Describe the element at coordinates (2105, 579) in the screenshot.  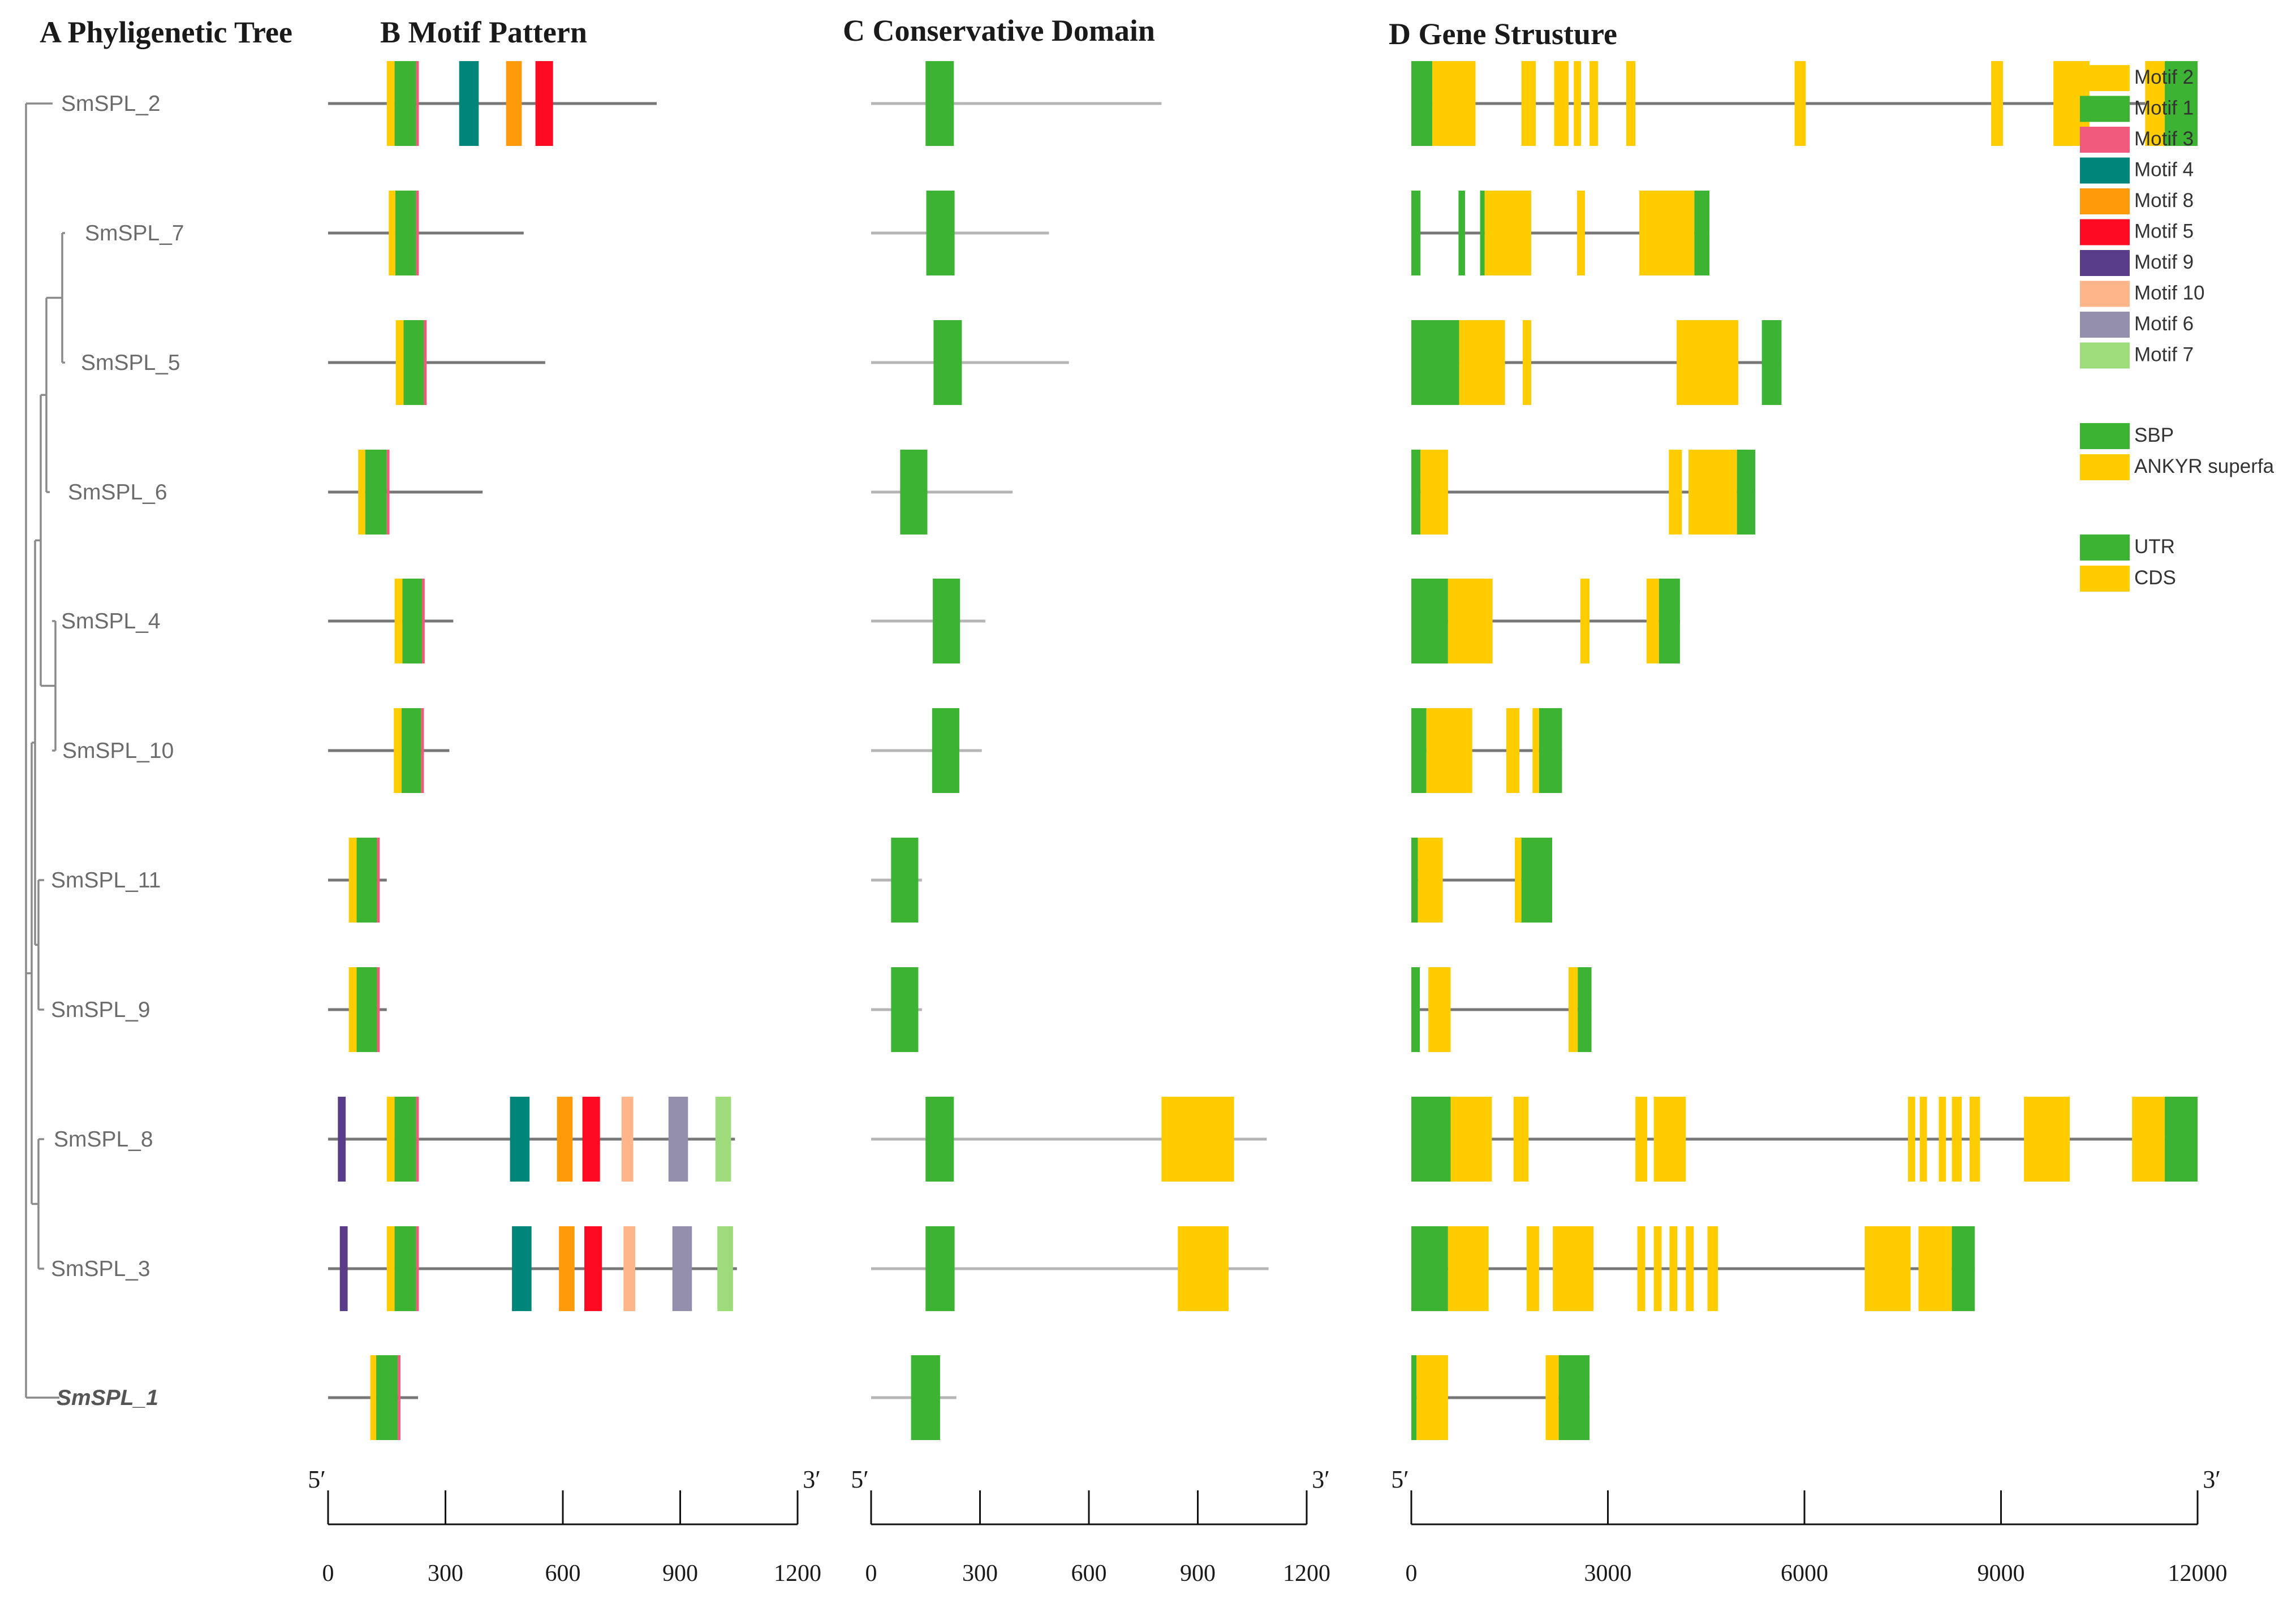
I see `legend-feature-swatch` at that location.